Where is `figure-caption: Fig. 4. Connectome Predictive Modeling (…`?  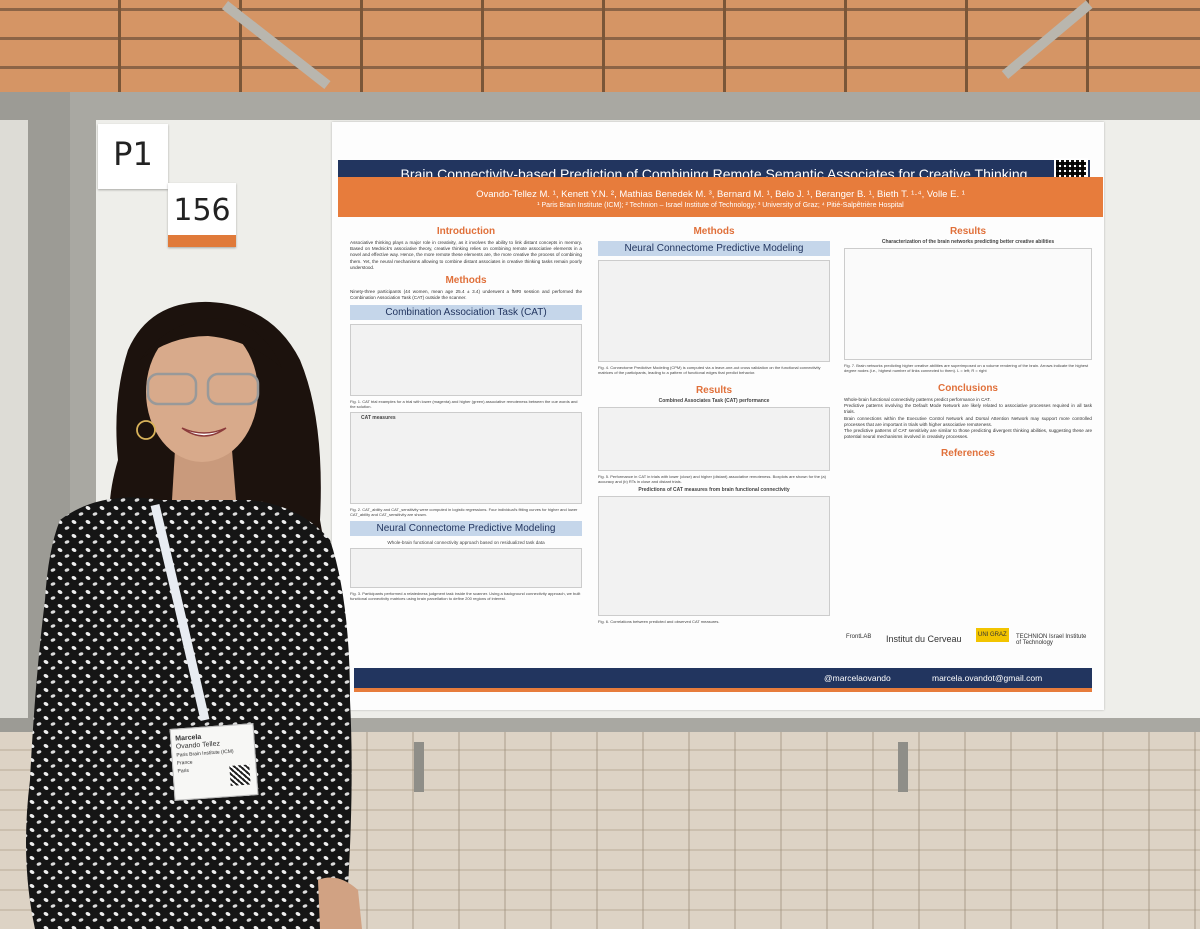
figure-caption: Fig. 4. Connectome Predictive Modeling (… is located at coordinates (709, 370).